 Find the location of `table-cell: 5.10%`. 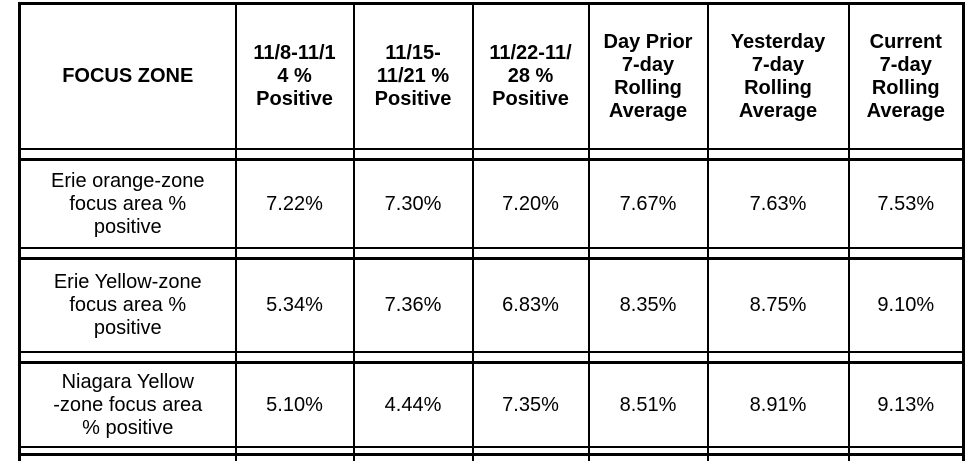

table-cell: 5.10% is located at coordinates (294, 404).